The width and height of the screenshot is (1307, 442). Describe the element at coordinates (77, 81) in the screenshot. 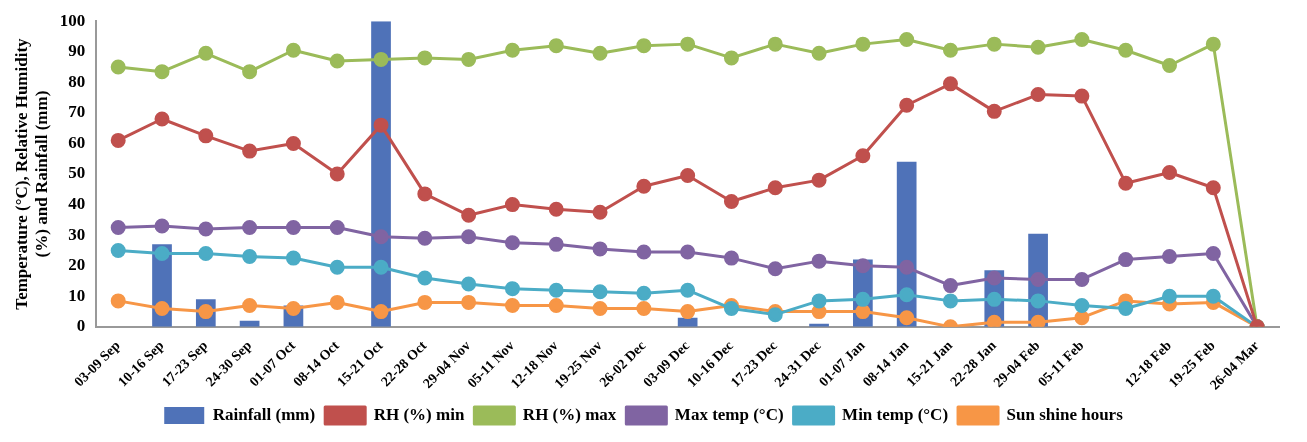

I see `y-tick-label: 80` at that location.